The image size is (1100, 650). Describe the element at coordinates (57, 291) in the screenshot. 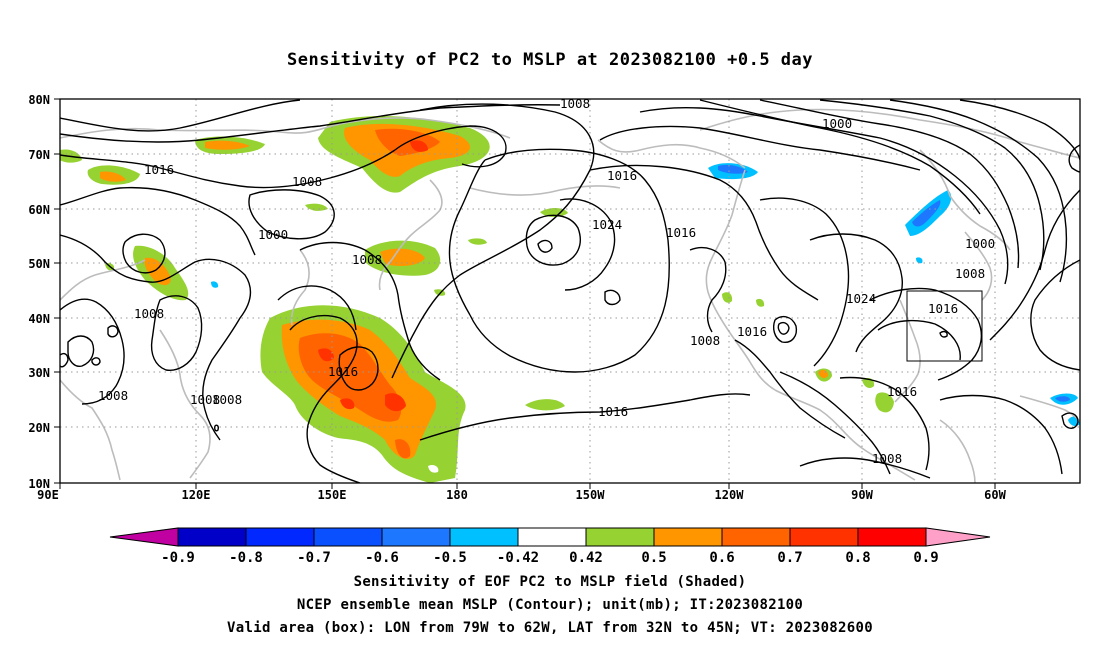

I see `latitude-axis` at that location.